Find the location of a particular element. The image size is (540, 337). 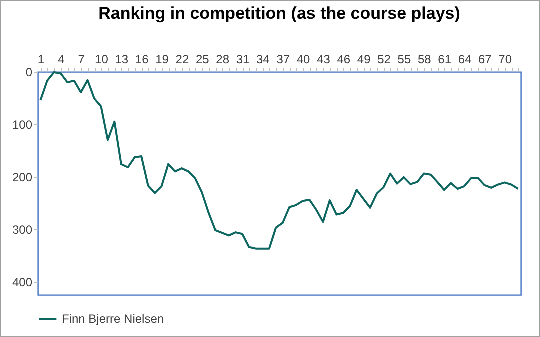

y-tick-label: 400 is located at coordinates (22, 282).